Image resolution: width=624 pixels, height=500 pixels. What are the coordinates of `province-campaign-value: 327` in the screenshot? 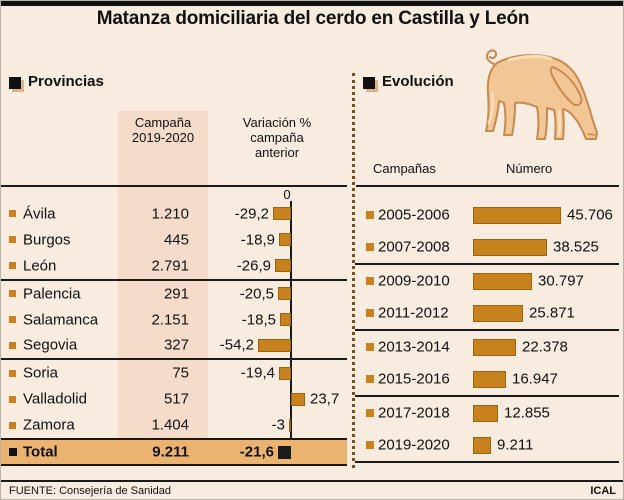 It's located at (176, 345).